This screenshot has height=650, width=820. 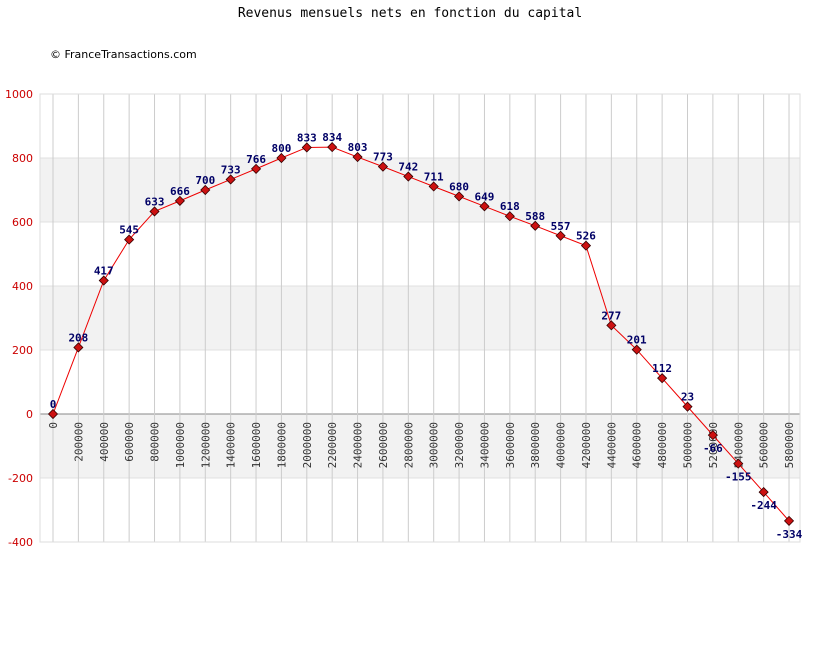 I want to click on data-label: 277, so click(x=611, y=315).